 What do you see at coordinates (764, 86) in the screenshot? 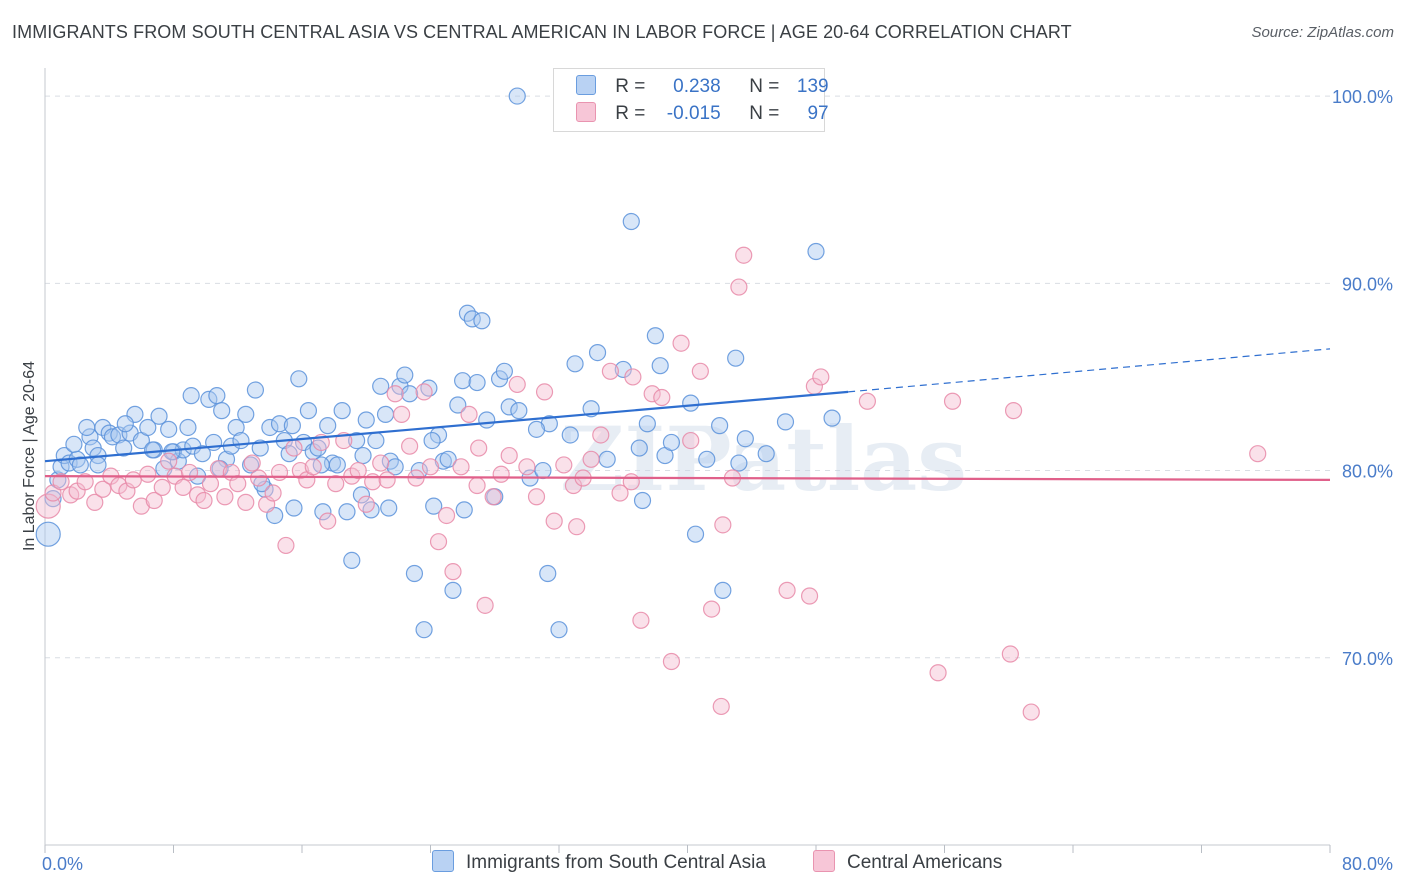
I see `legend-n-label: N =` at bounding box center [764, 86].